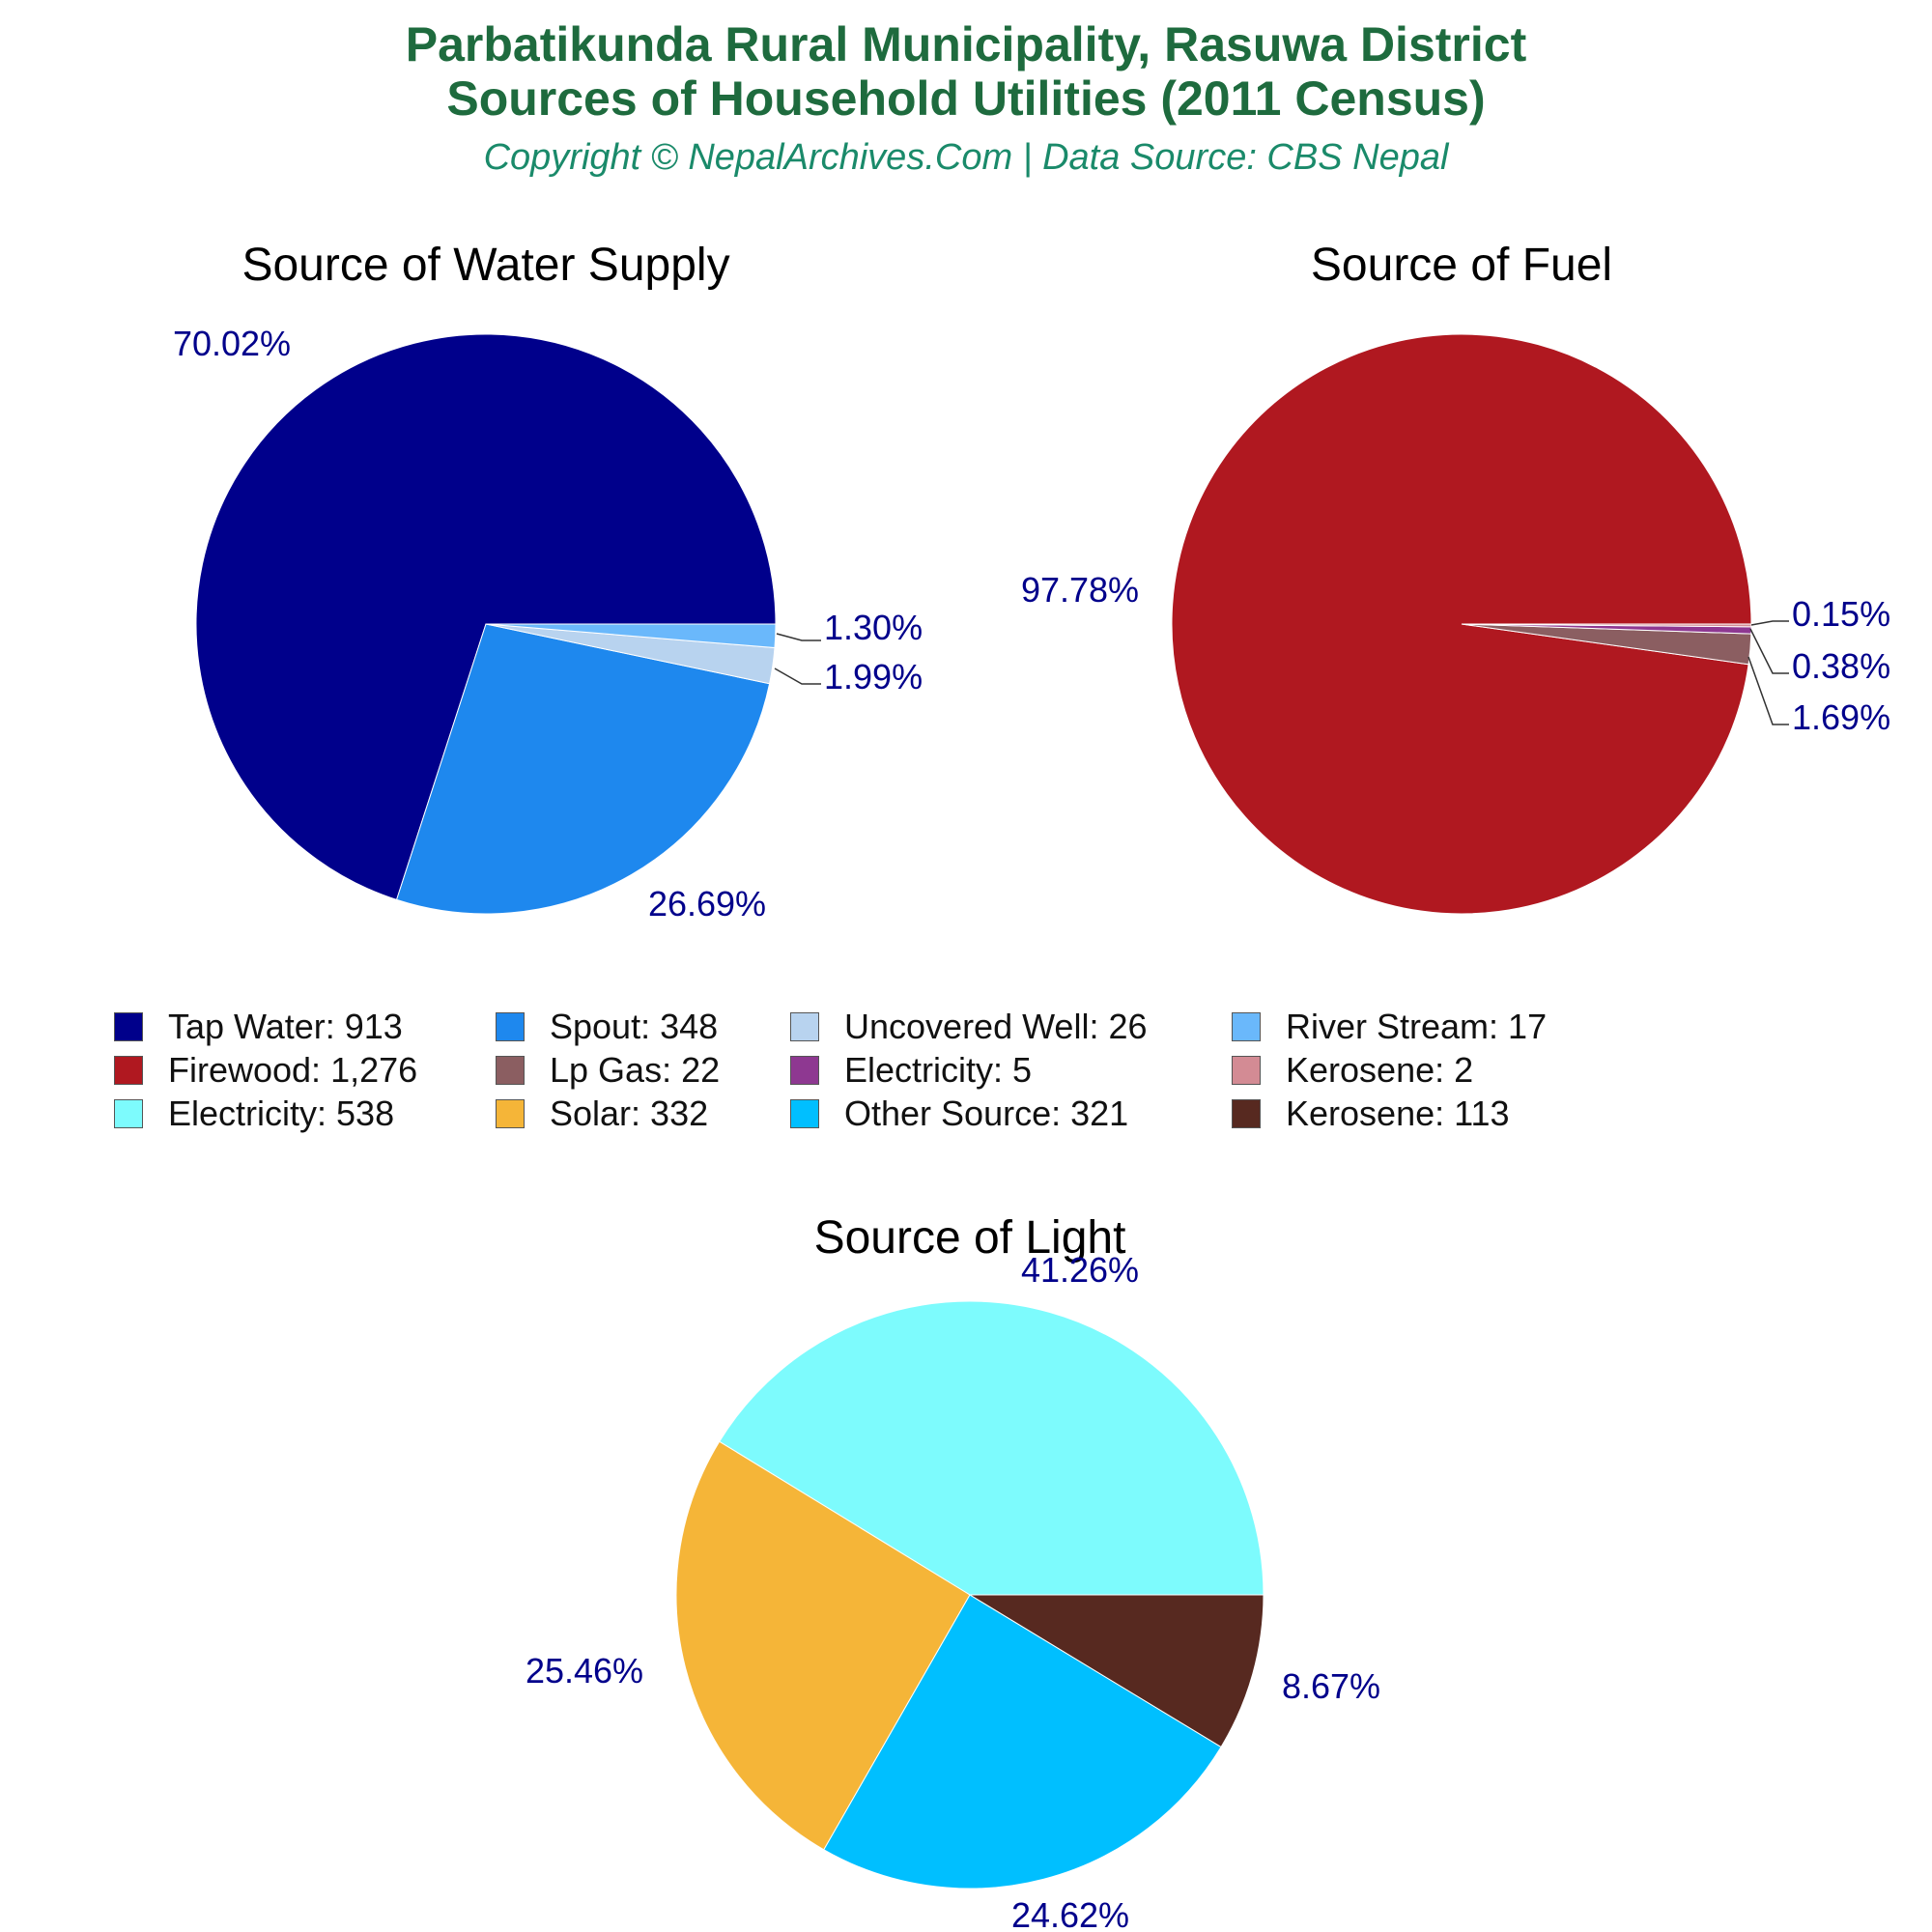 The height and width of the screenshot is (1932, 1932). What do you see at coordinates (486, 617) in the screenshot?
I see `pie-slice-water-tap-water` at bounding box center [486, 617].